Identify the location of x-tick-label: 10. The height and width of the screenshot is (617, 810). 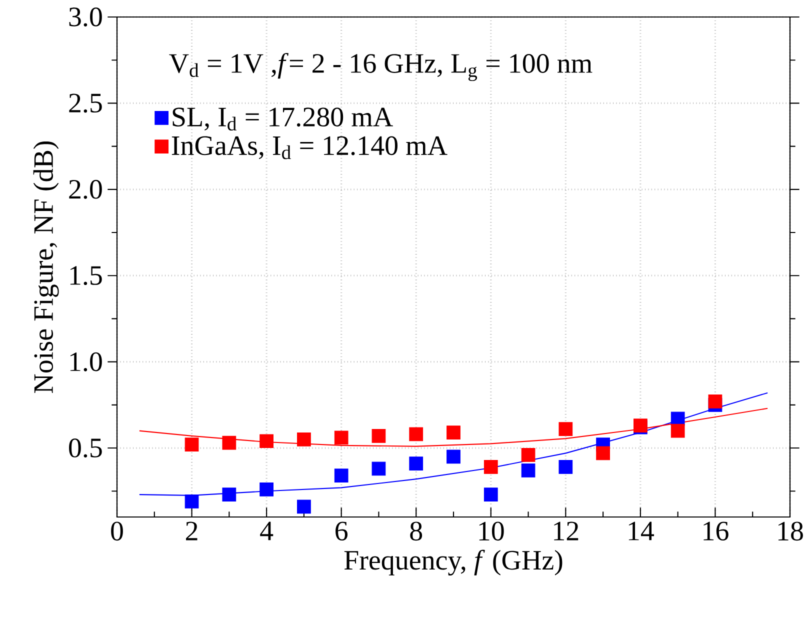
(491, 531).